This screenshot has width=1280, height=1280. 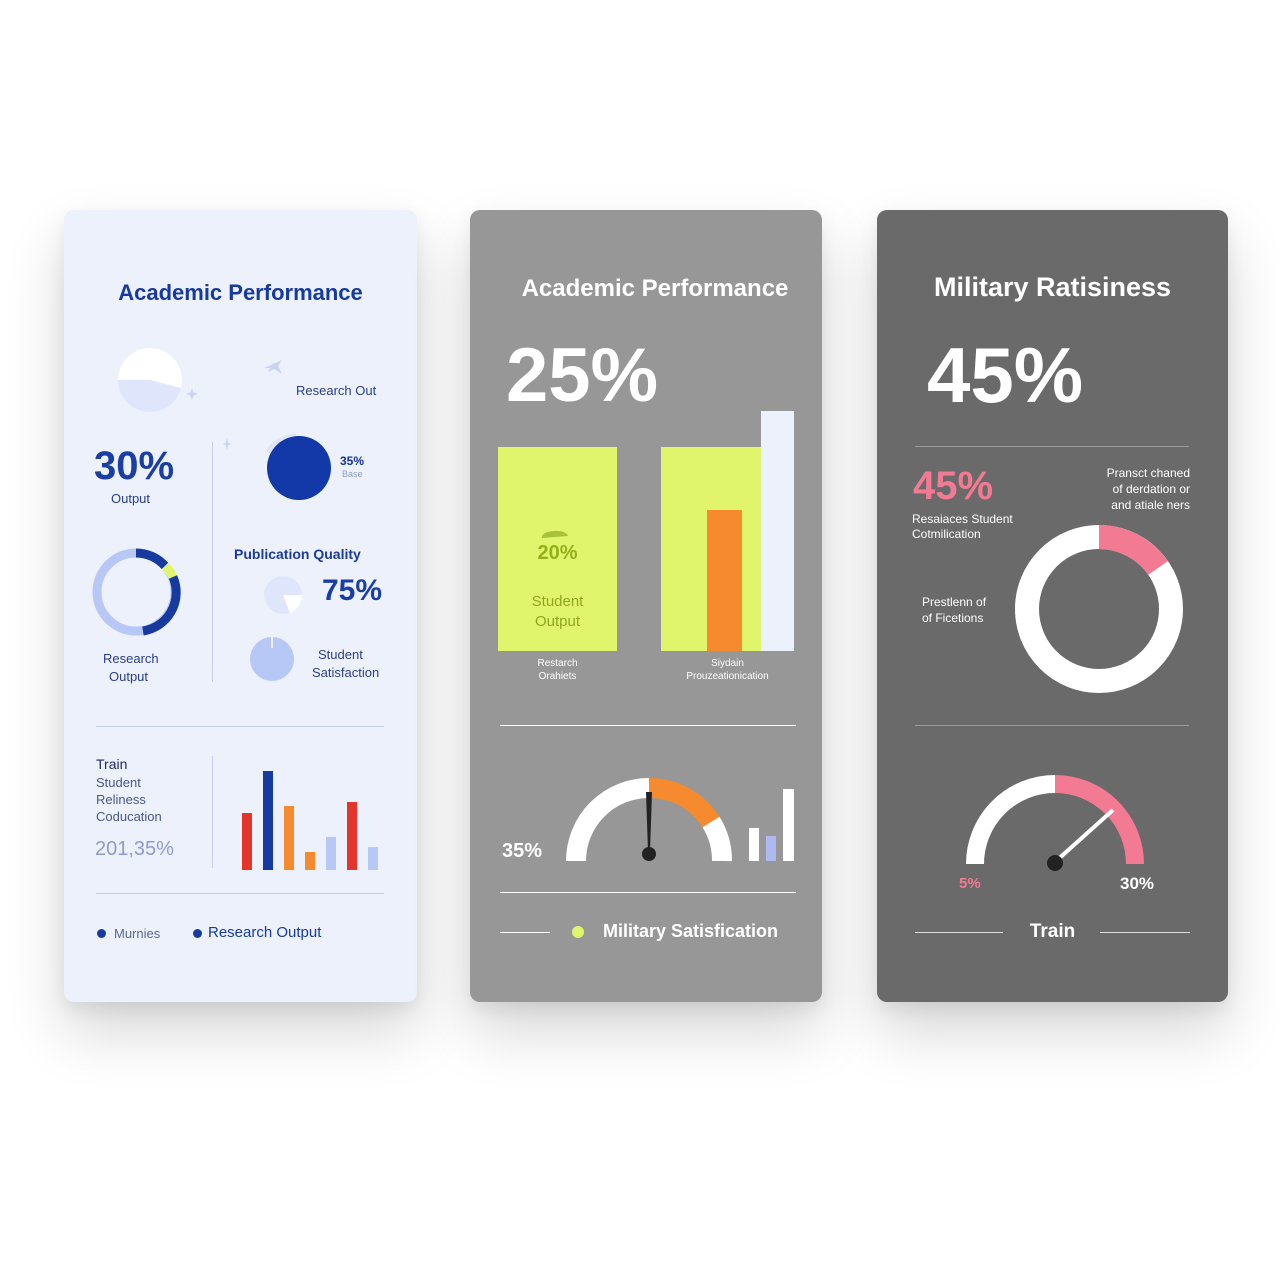 I want to click on sub-label-2: Cotmilication, so click(x=946, y=534).